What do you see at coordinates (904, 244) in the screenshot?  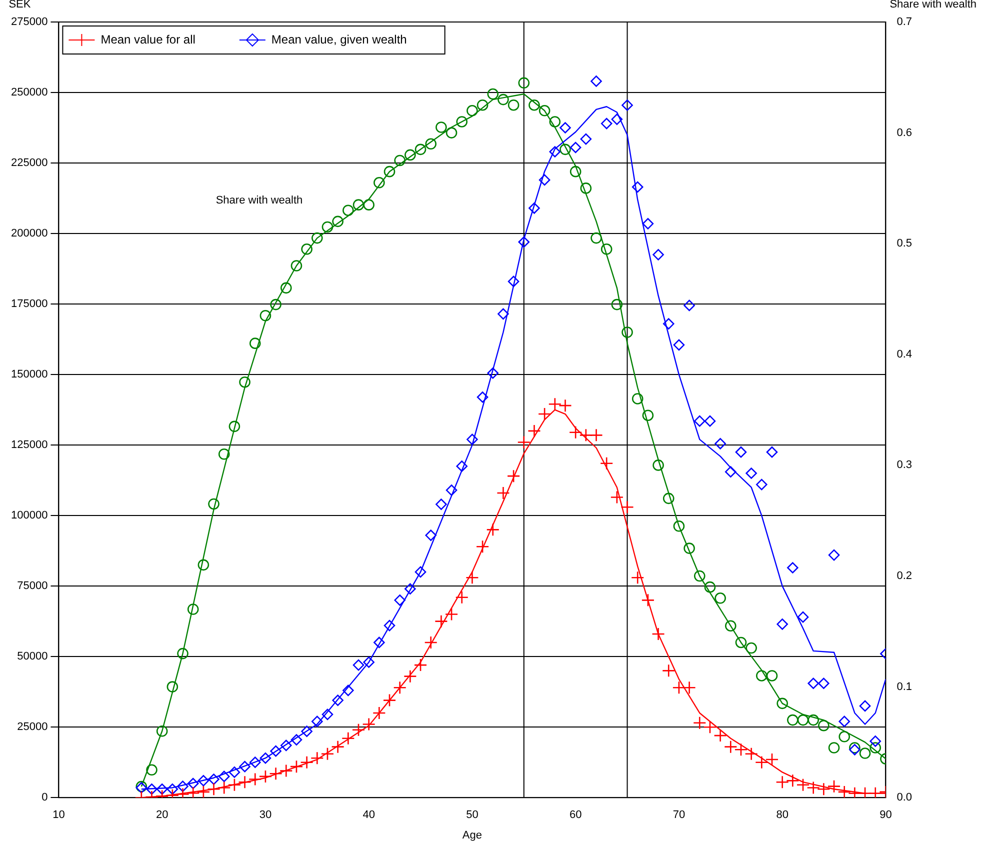 I see `y2-tick-label: 0.5` at bounding box center [904, 244].